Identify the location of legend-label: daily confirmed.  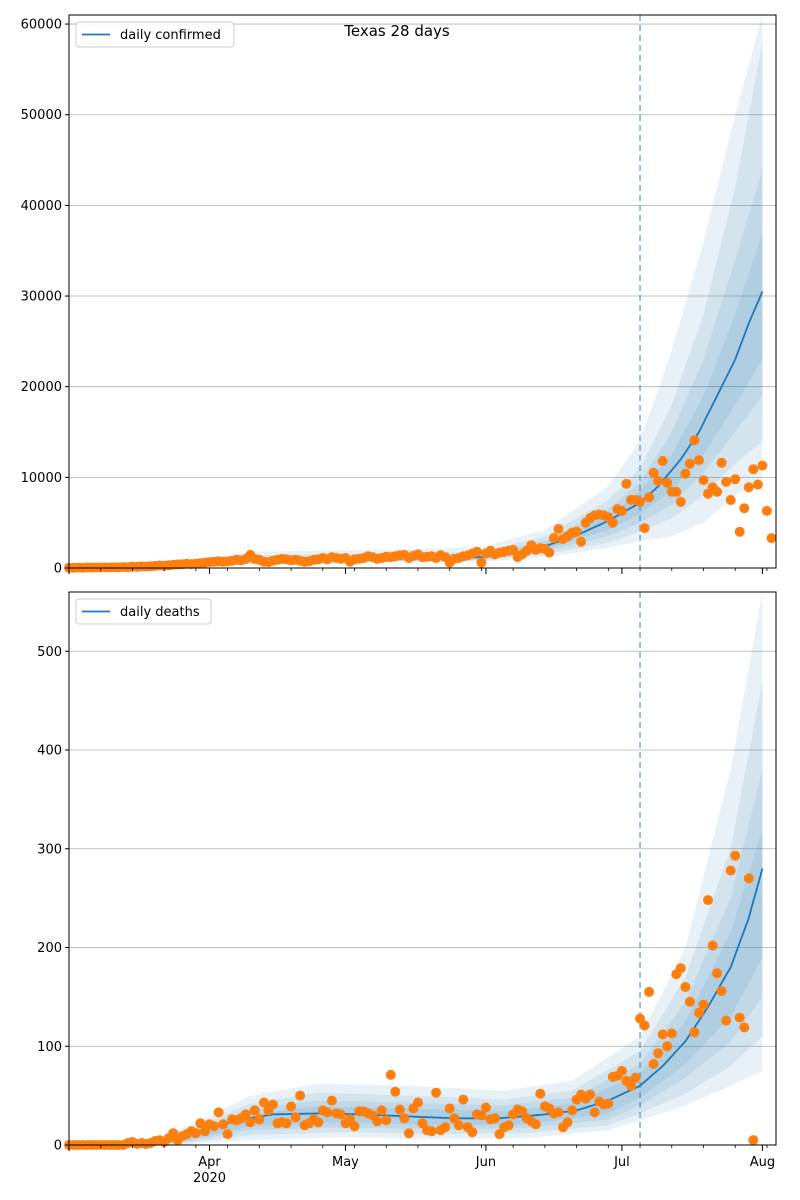
(170, 35).